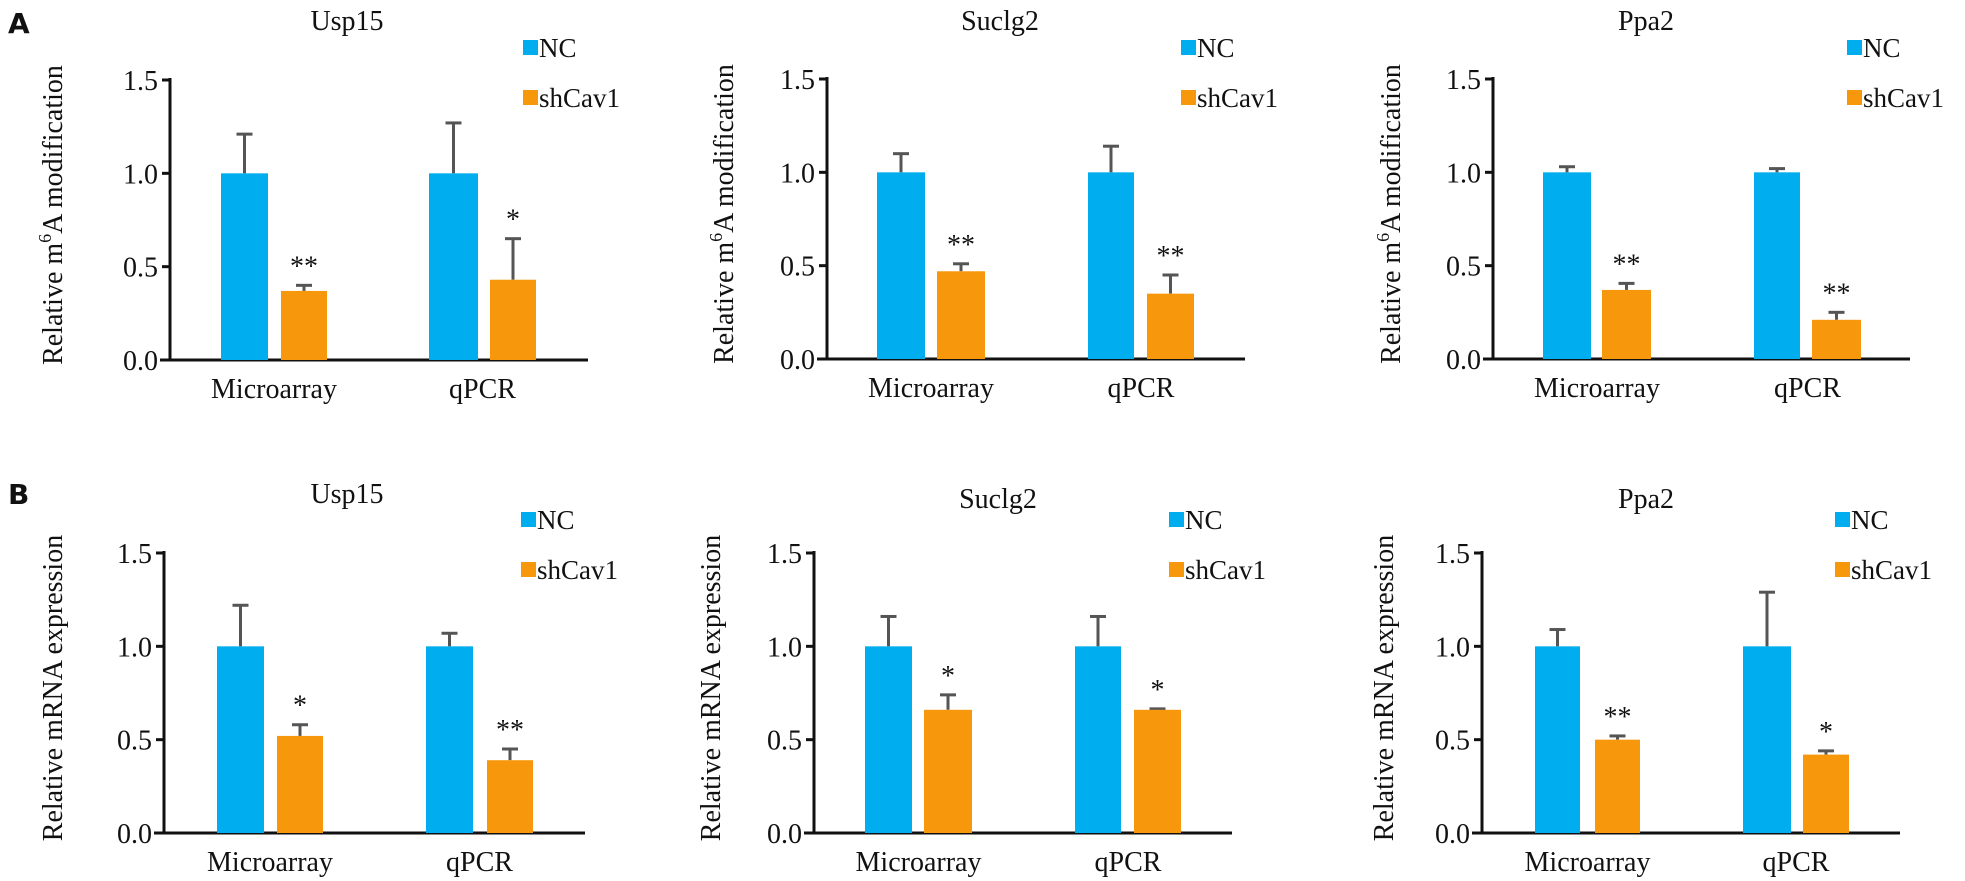  Describe the element at coordinates (19, 23) in the screenshot. I see `panel-letter-a: A` at that location.